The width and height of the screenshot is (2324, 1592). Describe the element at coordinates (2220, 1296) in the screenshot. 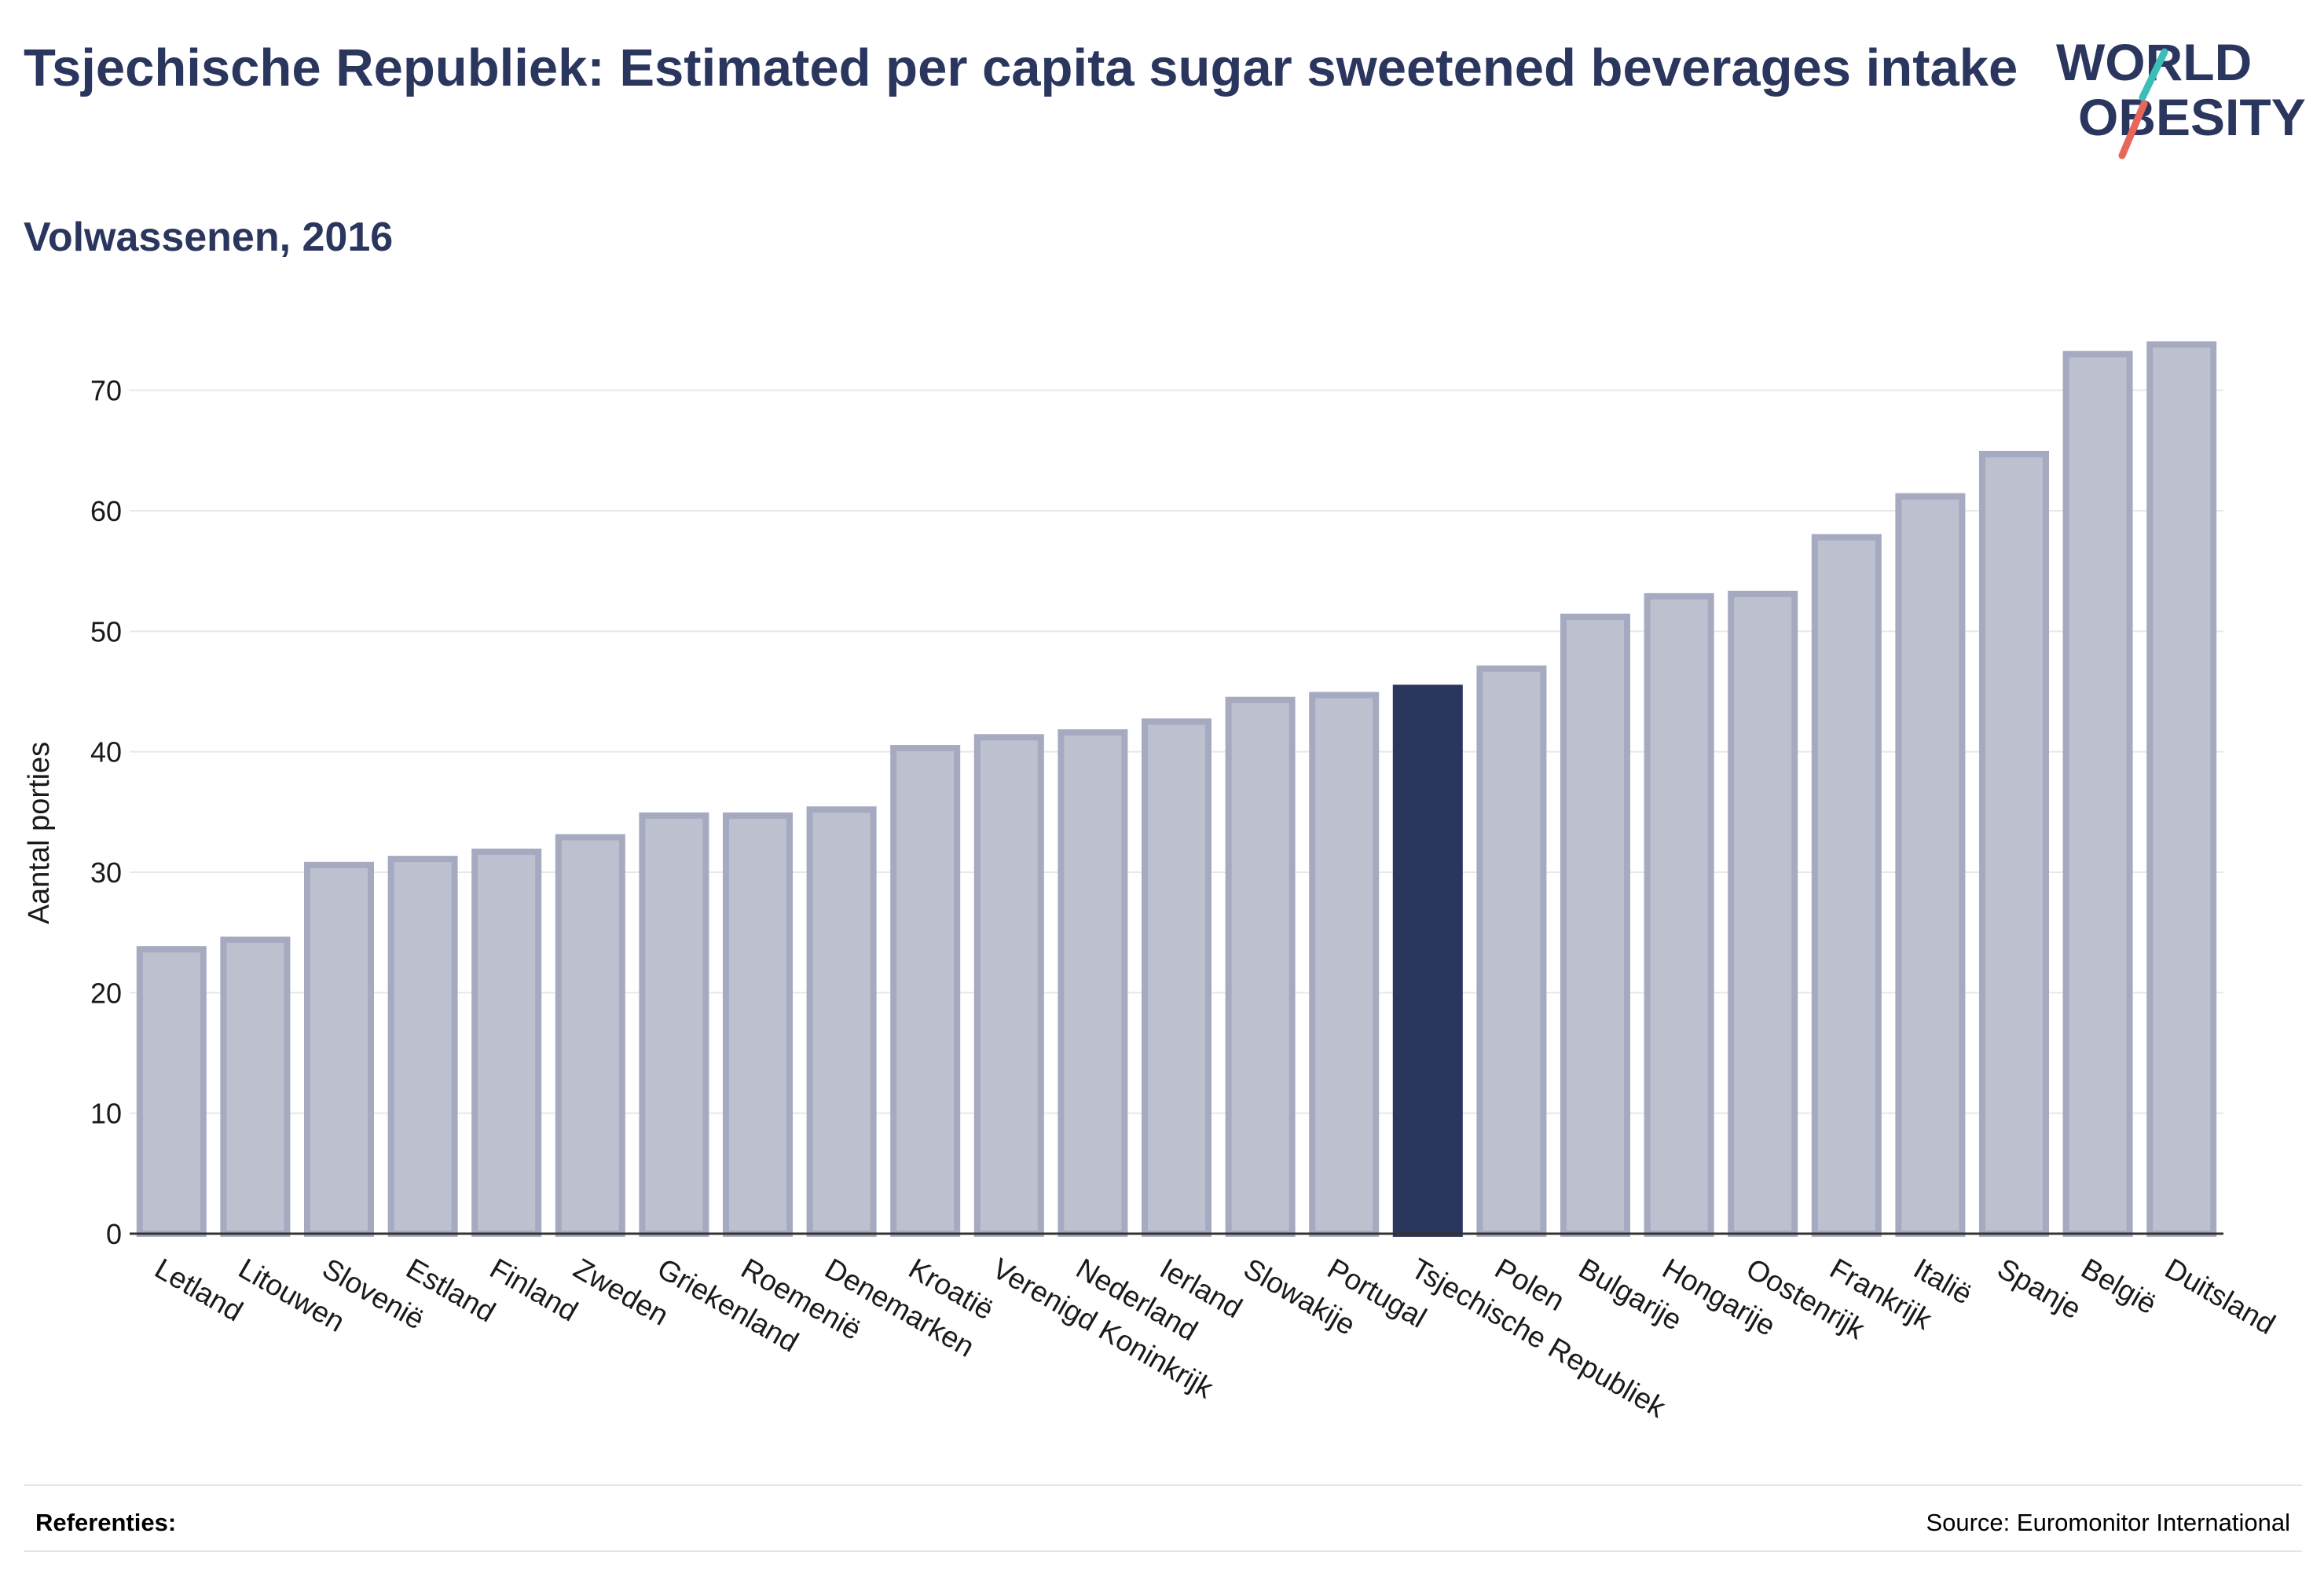

I see `x-tick-label: Duitsland` at that location.